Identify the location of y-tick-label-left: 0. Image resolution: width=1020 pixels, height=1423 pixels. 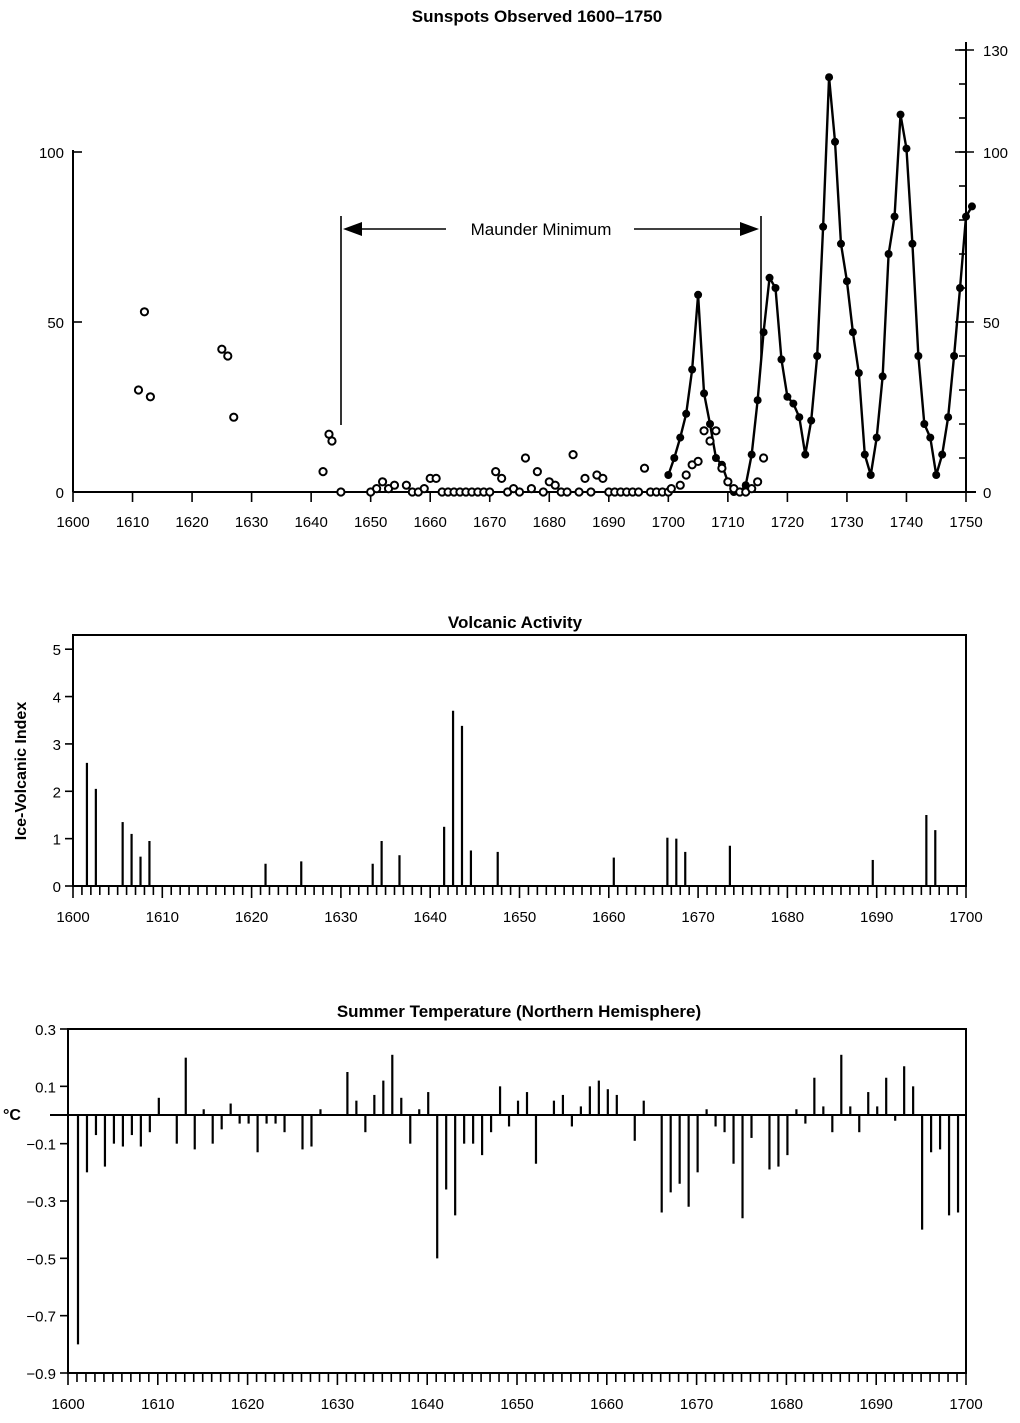
(60, 493).